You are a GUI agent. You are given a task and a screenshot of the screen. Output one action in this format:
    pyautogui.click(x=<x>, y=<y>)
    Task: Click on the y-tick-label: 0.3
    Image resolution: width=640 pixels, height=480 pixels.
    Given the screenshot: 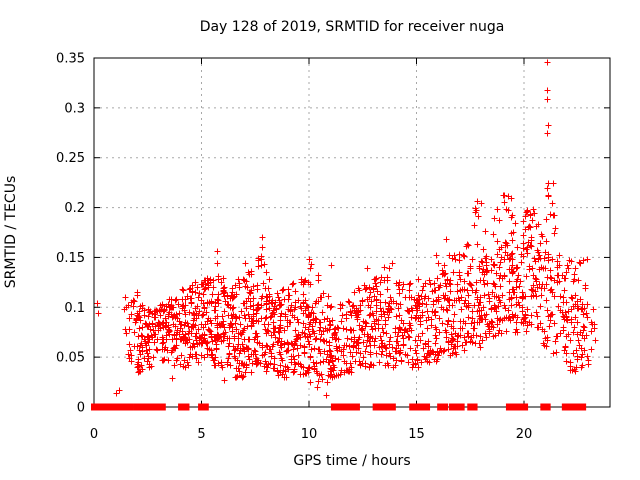 What is the action you would take?
    pyautogui.click(x=74, y=108)
    